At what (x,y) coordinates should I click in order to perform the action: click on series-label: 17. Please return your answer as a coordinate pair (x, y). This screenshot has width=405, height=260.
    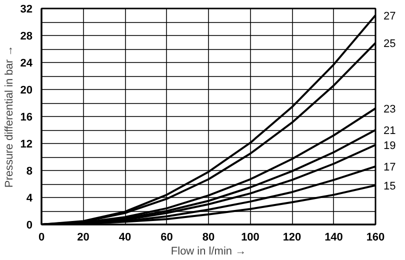
    Looking at the image, I should click on (390, 167).